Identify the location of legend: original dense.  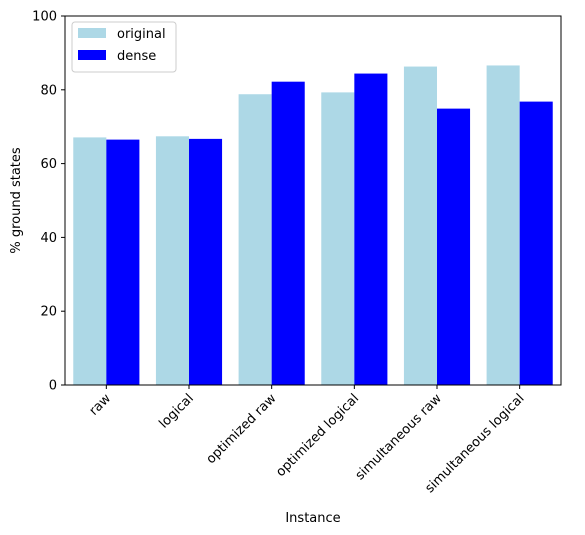
(124, 47).